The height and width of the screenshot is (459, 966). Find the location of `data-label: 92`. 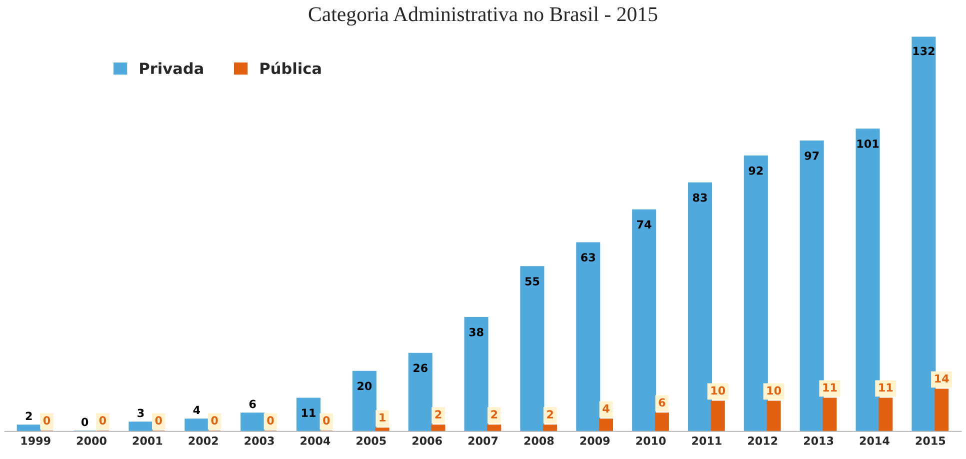

data-label: 92 is located at coordinates (755, 170).